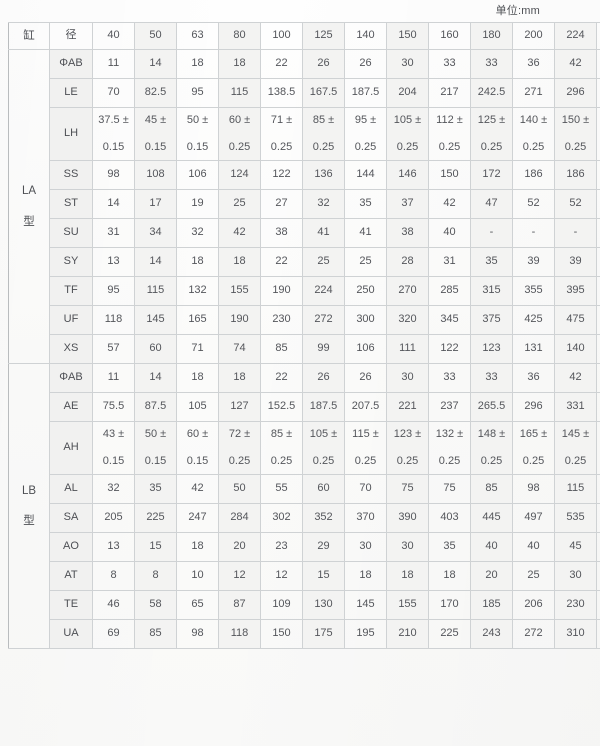  What do you see at coordinates (113, 349) in the screenshot?
I see `data-cell: 57` at bounding box center [113, 349].